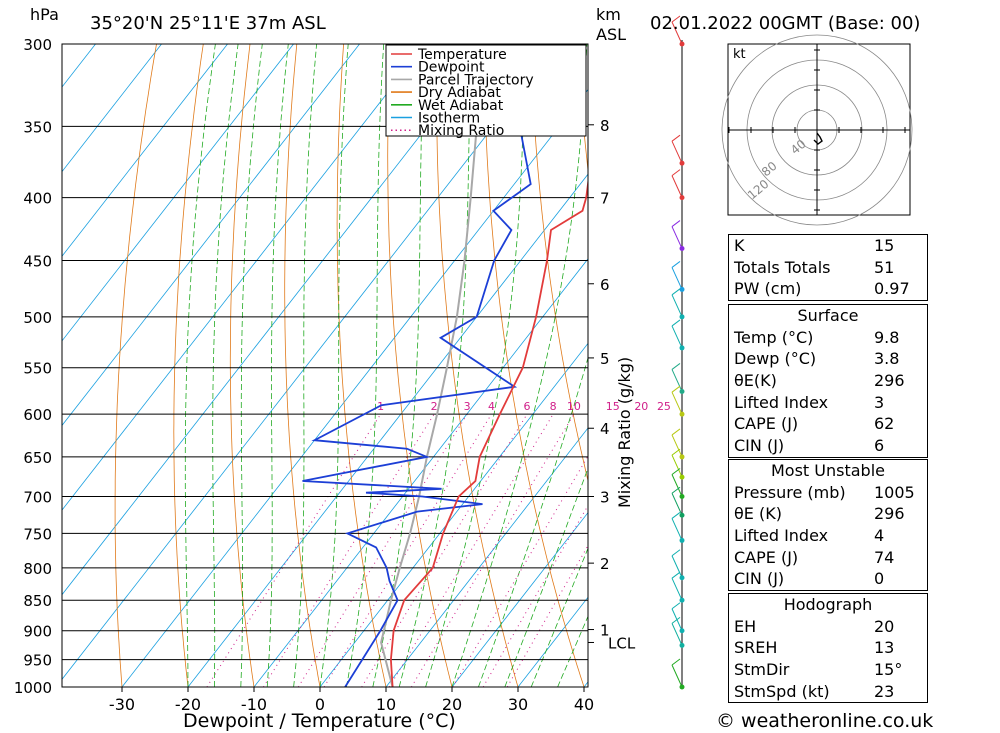 This screenshot has height=733, width=1000. I want to click on hodograph-row: StmDir 15°, so click(818, 670).